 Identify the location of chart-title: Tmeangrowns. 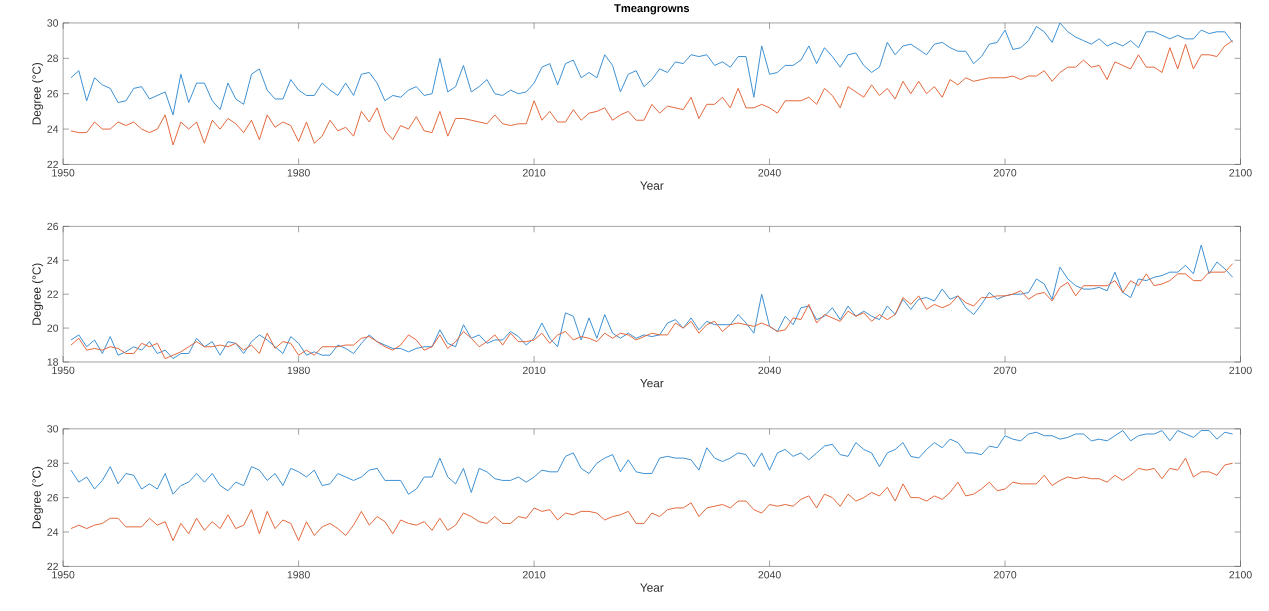
(652, 9).